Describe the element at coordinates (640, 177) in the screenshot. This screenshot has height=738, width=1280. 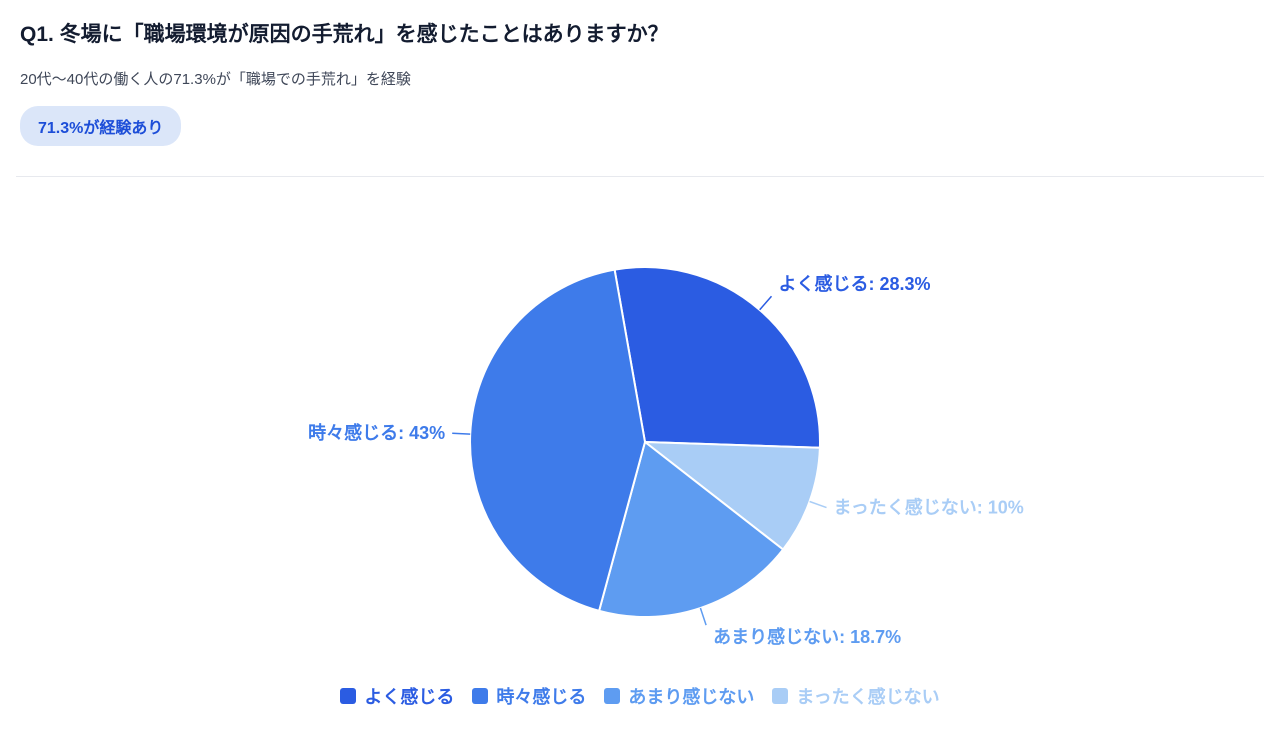
I see `divider` at that location.